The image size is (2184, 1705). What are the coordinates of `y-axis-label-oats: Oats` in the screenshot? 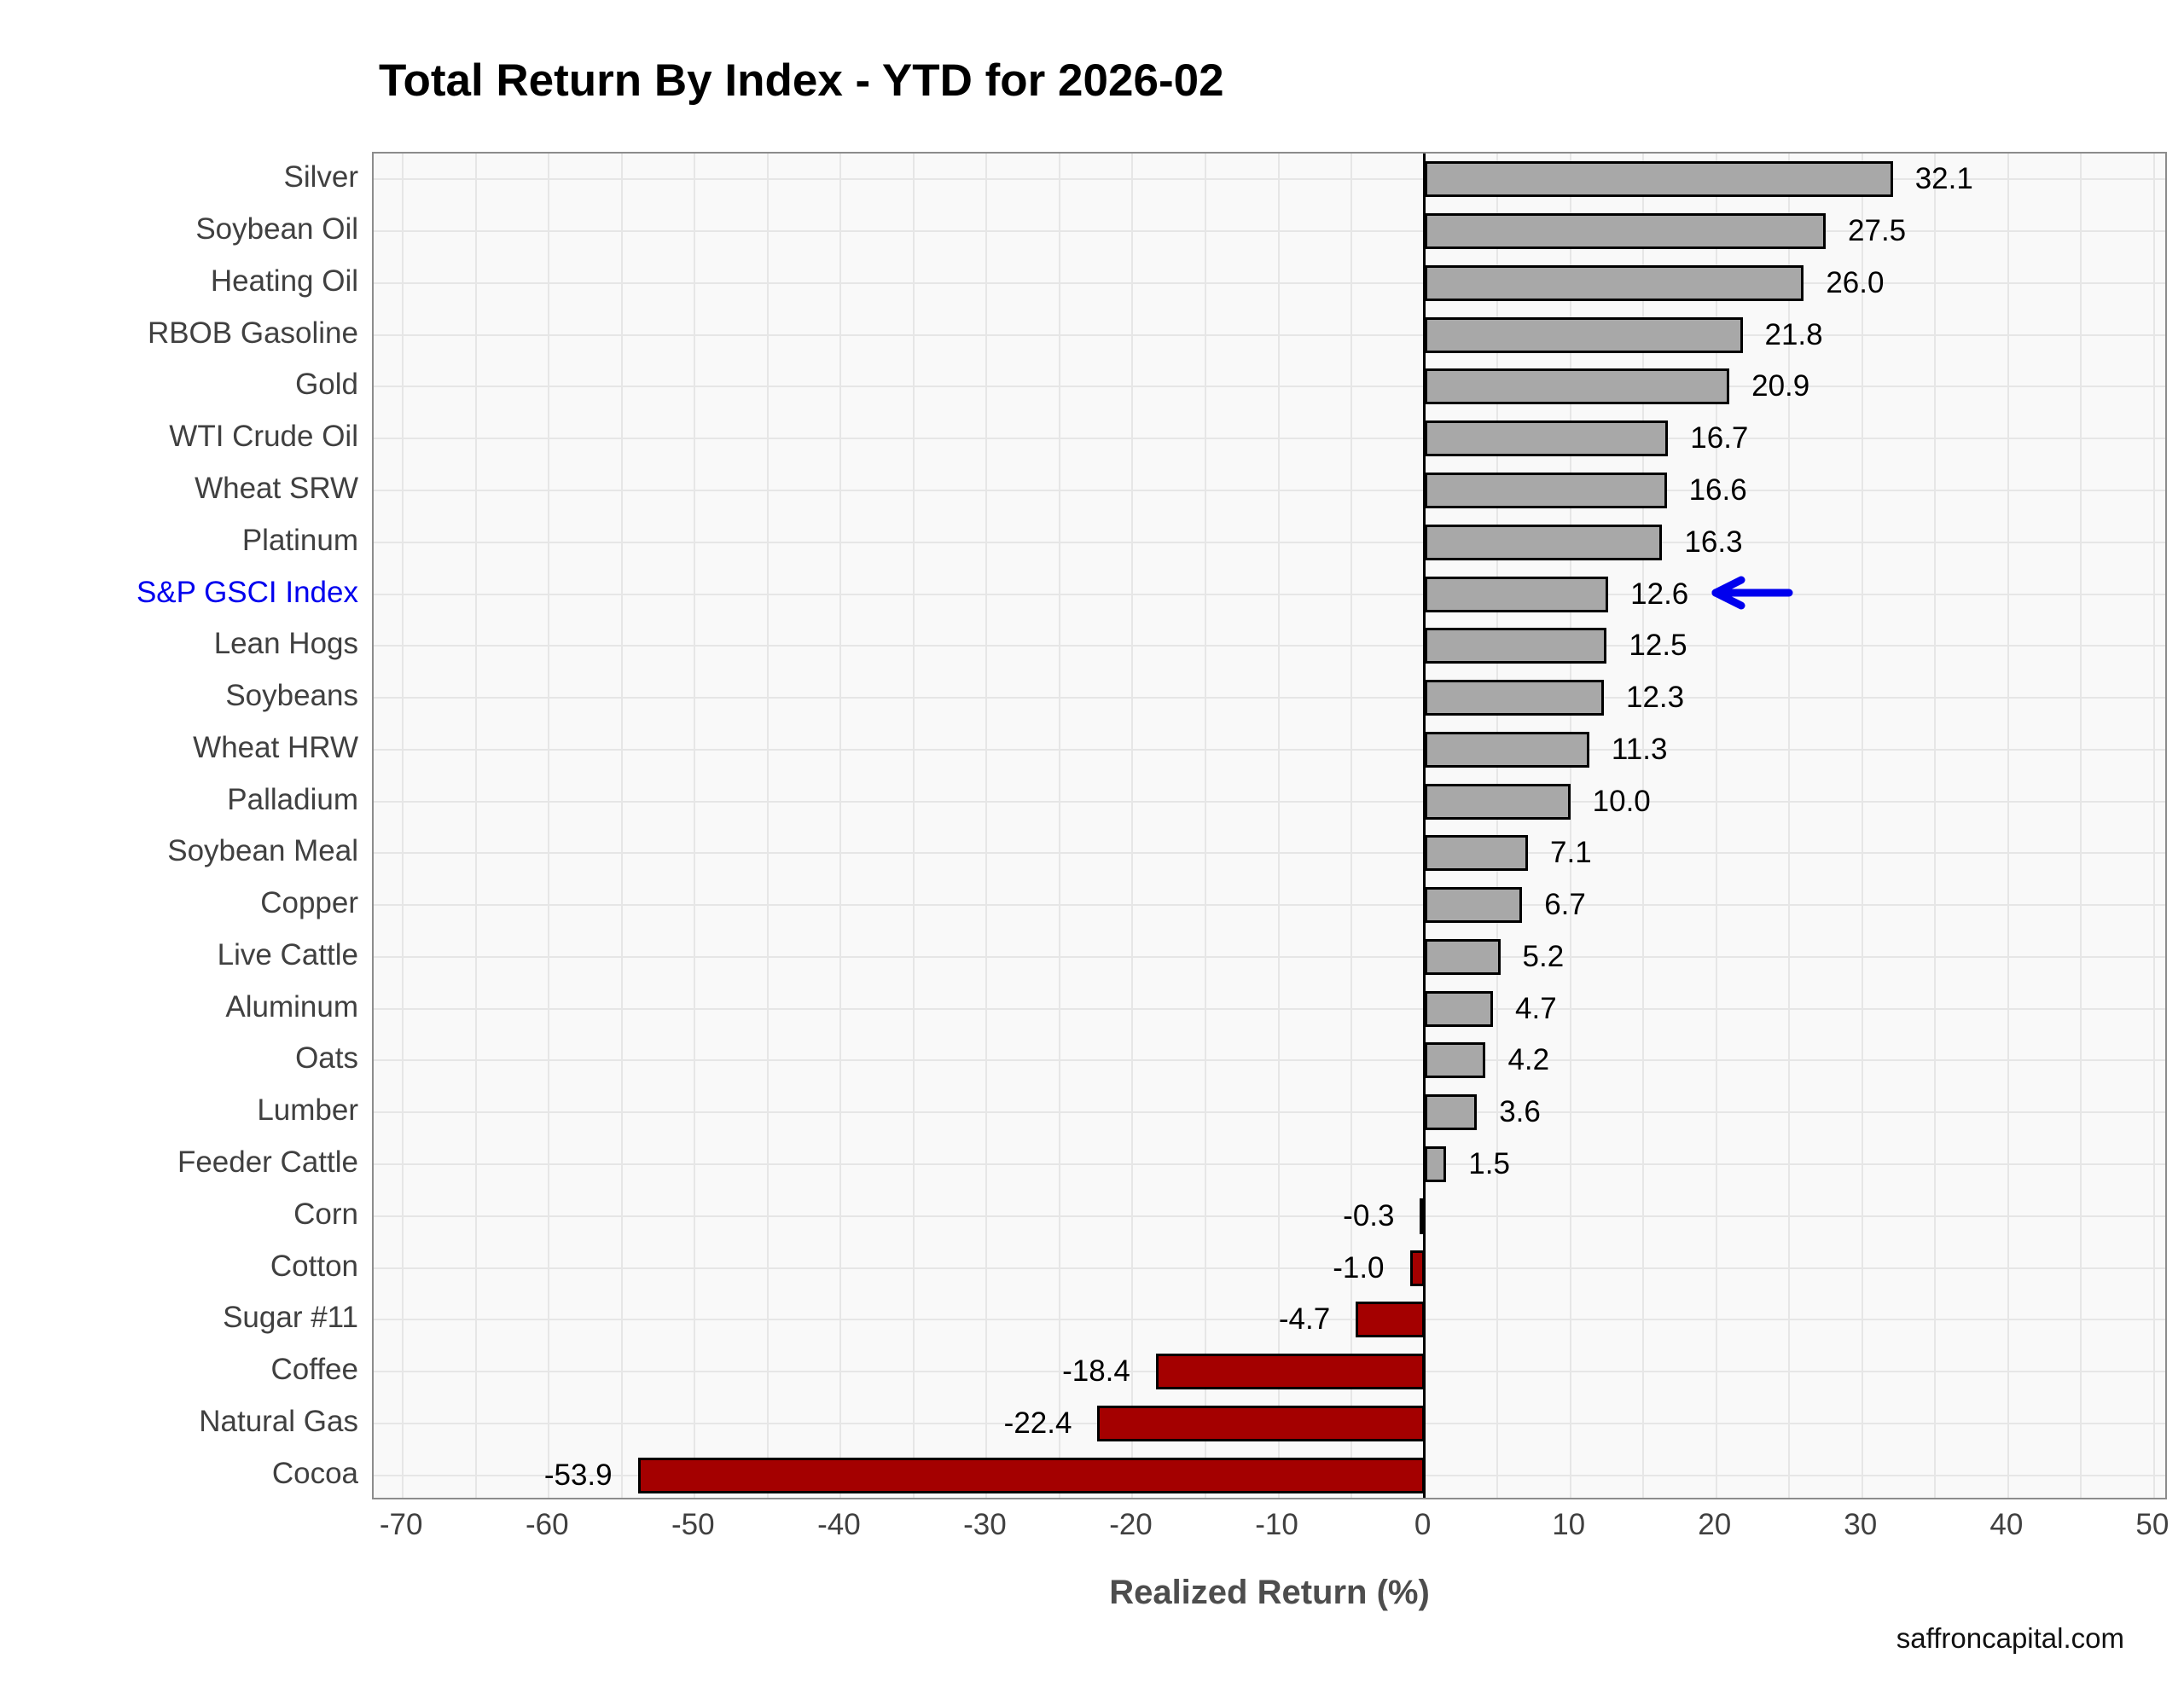 It's located at (326, 1058).